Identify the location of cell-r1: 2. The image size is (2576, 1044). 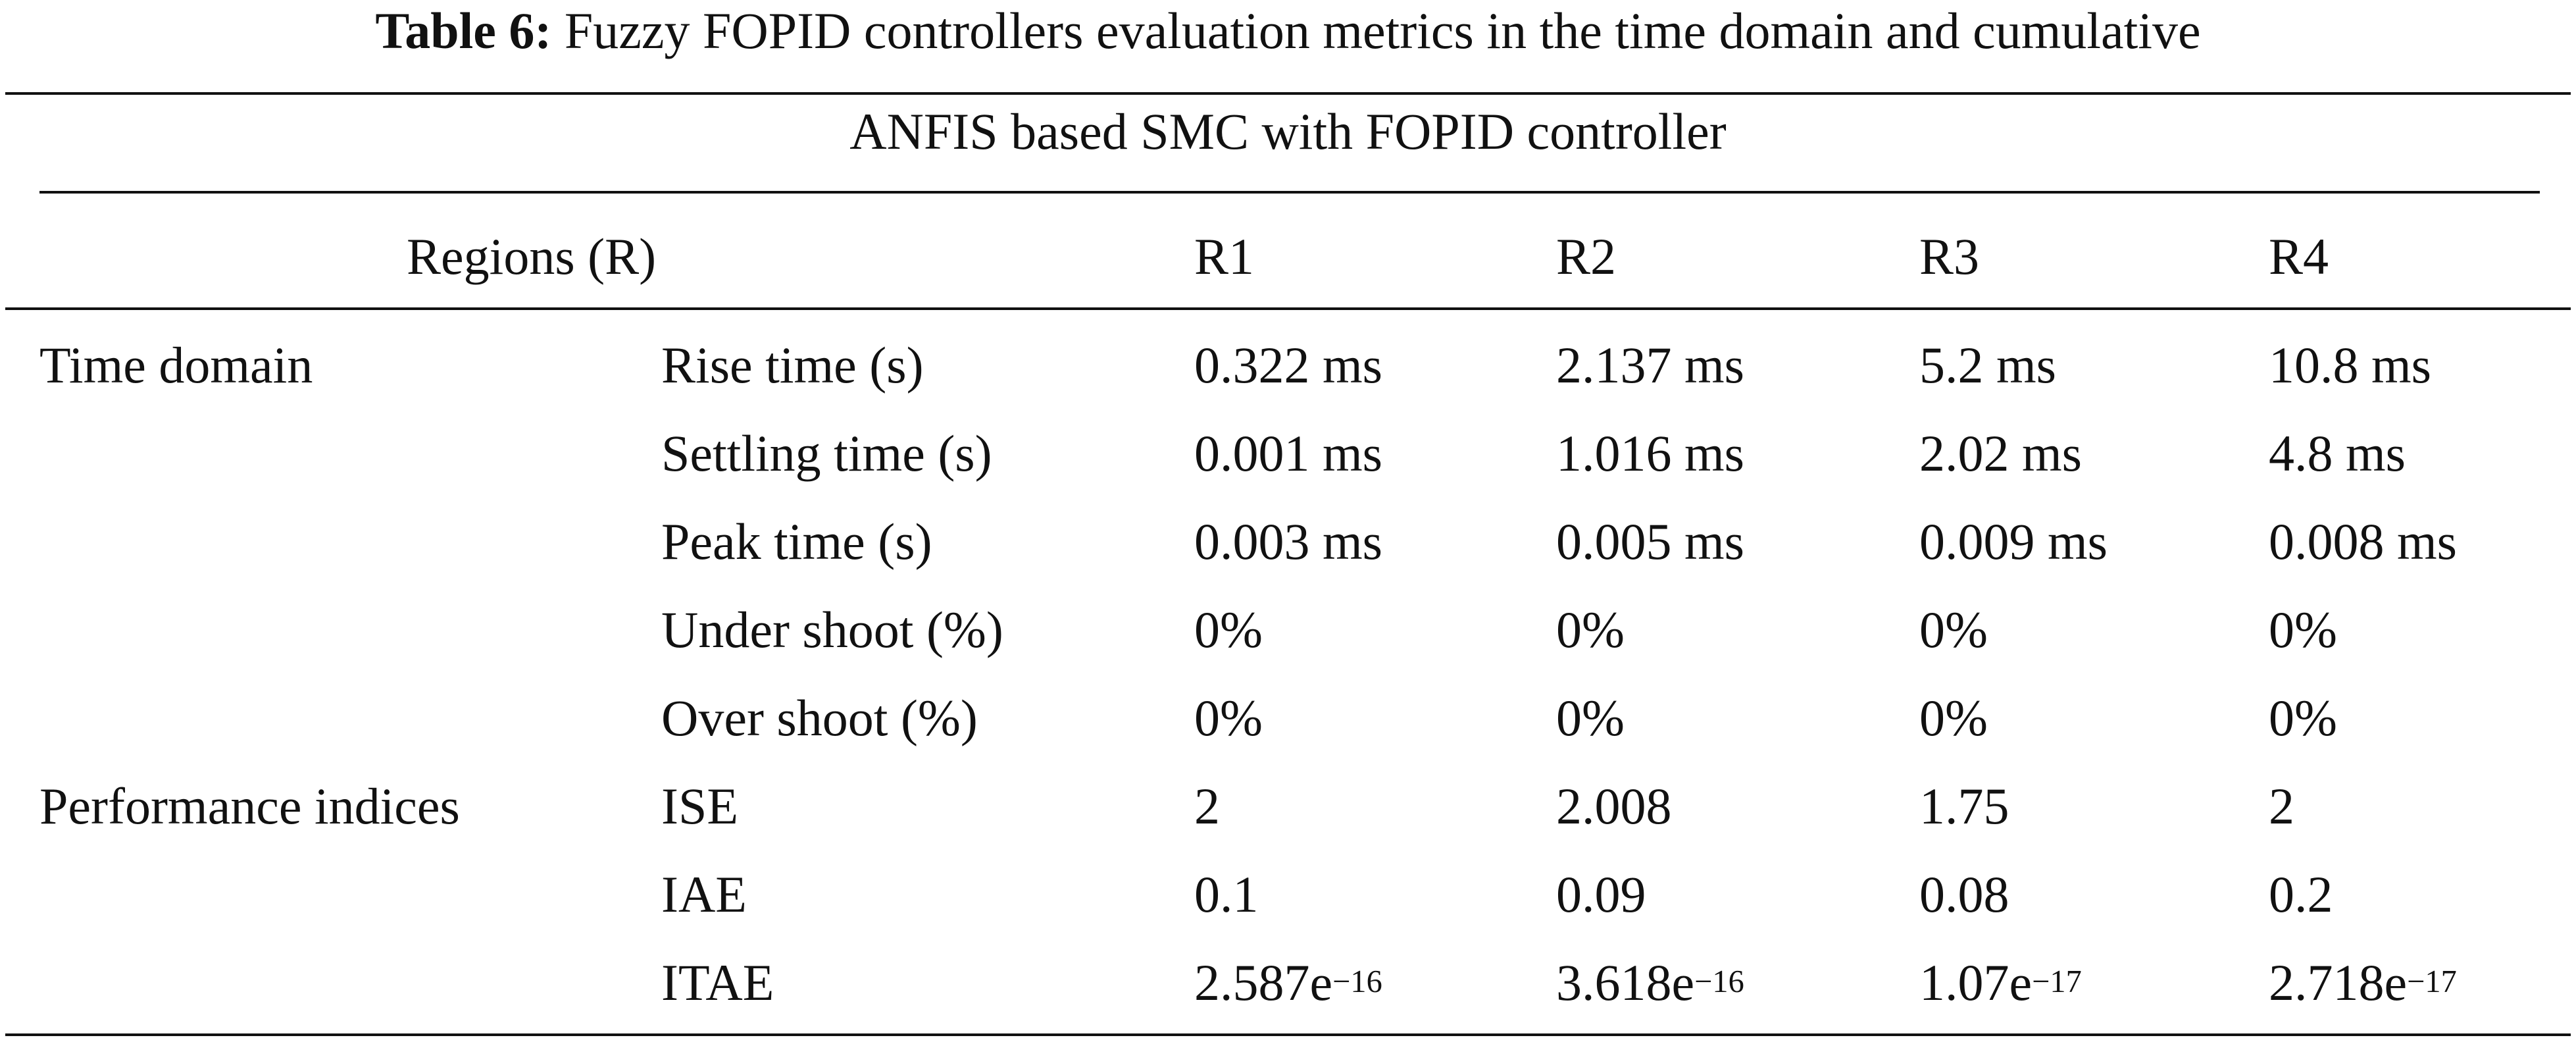
(1207, 806).